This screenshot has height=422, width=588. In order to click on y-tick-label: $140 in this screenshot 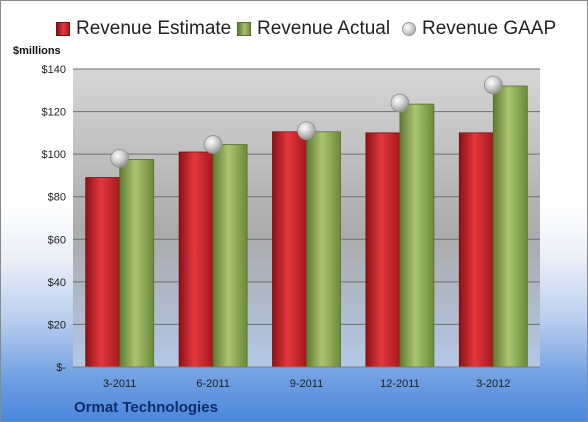, I will do `click(54, 70)`.